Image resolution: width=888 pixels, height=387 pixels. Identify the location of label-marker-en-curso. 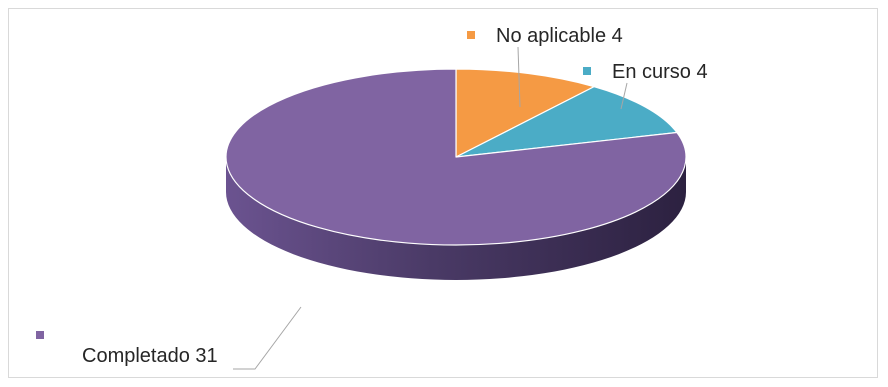
(587, 71).